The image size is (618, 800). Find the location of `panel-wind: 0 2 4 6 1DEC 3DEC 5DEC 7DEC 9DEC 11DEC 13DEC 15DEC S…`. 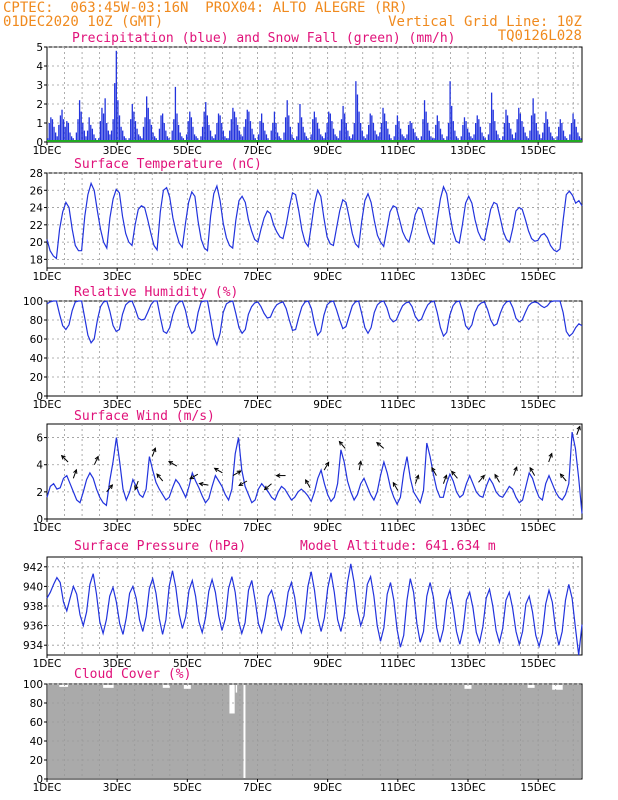

panel-wind: 0 2 4 6 1DEC 3DEC 5DEC 7DEC 9DEC 11DEC 13DEC 15DEC S… is located at coordinates (308, 471).